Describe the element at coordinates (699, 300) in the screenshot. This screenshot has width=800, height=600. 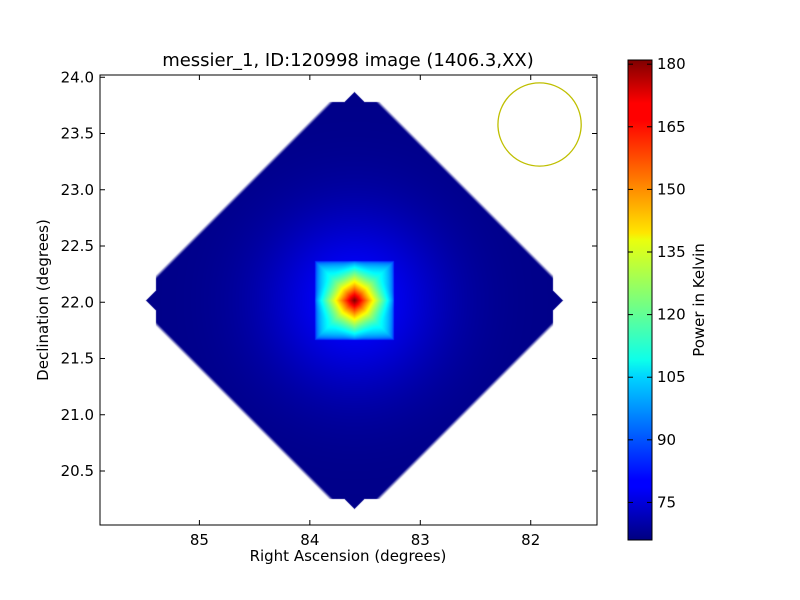
I see `colorbar-label: Power in Kelvin` at that location.